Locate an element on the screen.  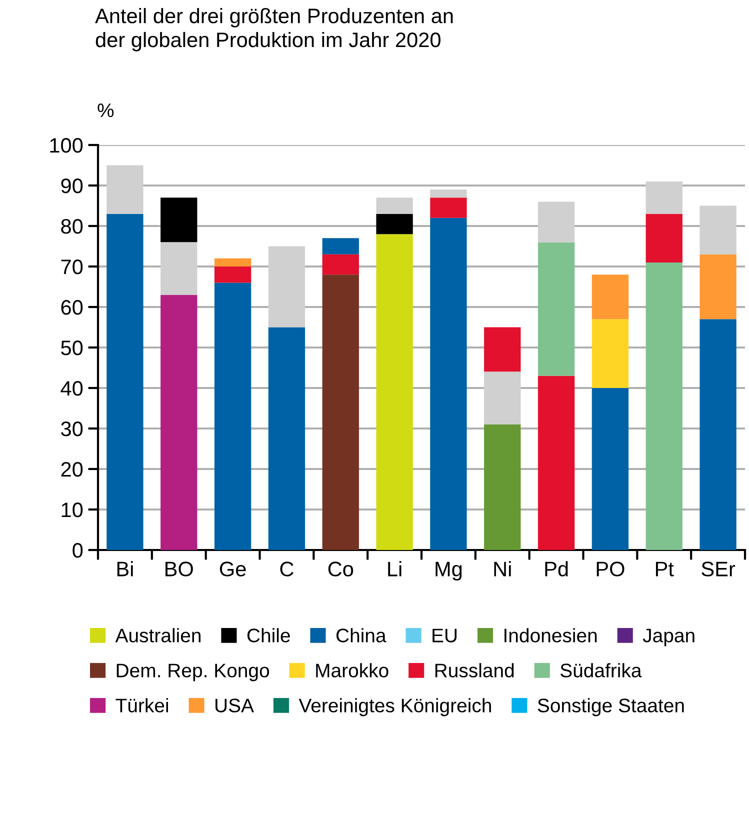
y-tick-label: 10 is located at coordinates (72, 510).